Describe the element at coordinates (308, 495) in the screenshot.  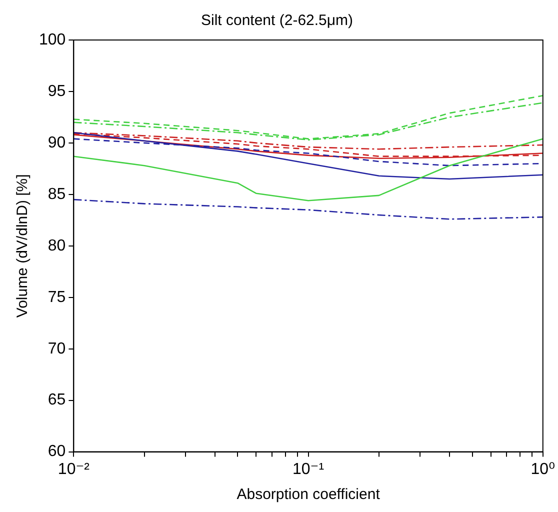
I see `x-axis-title: Absorption coefficient` at that location.